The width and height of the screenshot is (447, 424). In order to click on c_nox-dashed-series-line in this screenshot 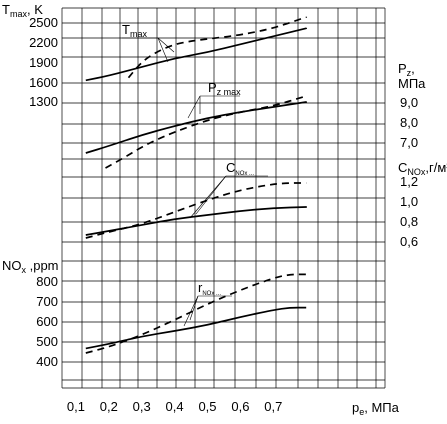, I will do `click(196, 210)`.